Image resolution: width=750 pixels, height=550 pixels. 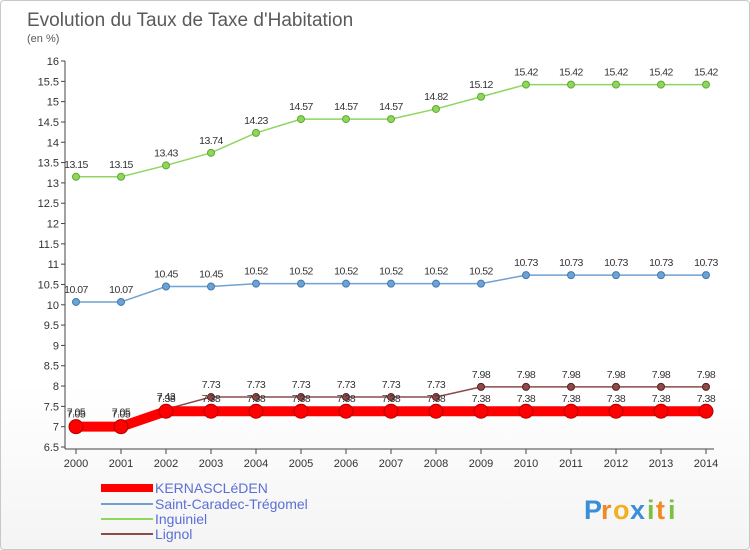 What do you see at coordinates (436, 97) in the screenshot?
I see `data-label: 14.82` at bounding box center [436, 97].